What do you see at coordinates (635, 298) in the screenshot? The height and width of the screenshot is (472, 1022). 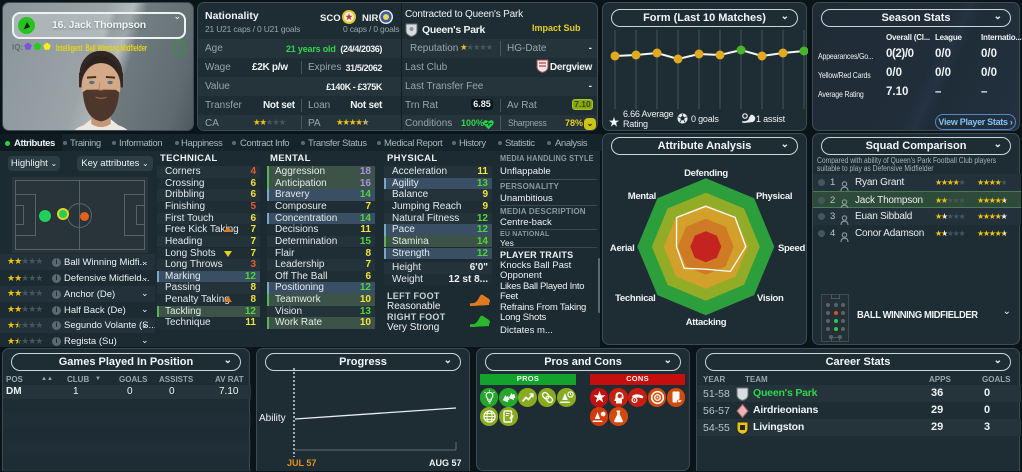 I see `svg-text: Technical` at bounding box center [635, 298].